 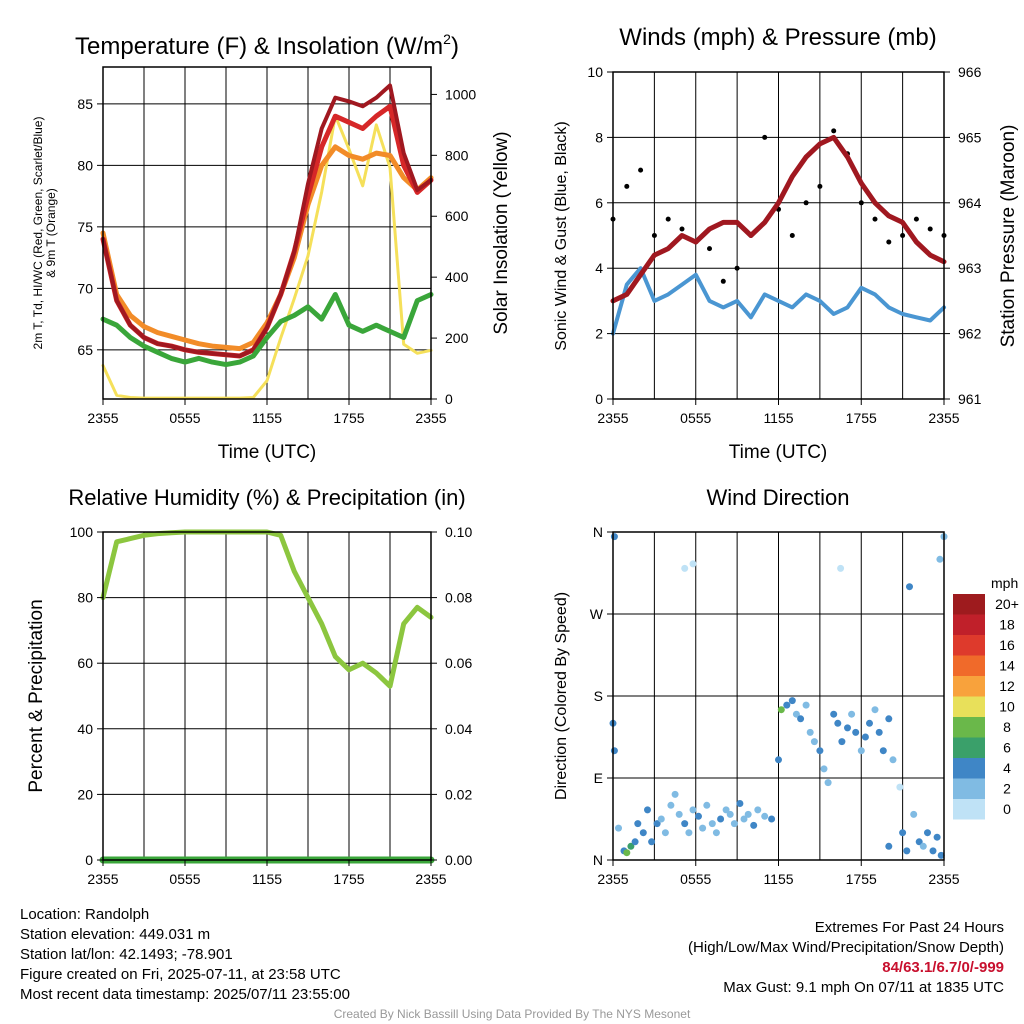 What do you see at coordinates (458, 860) in the screenshot?
I see `y2-tick-label: 0.00` at bounding box center [458, 860].